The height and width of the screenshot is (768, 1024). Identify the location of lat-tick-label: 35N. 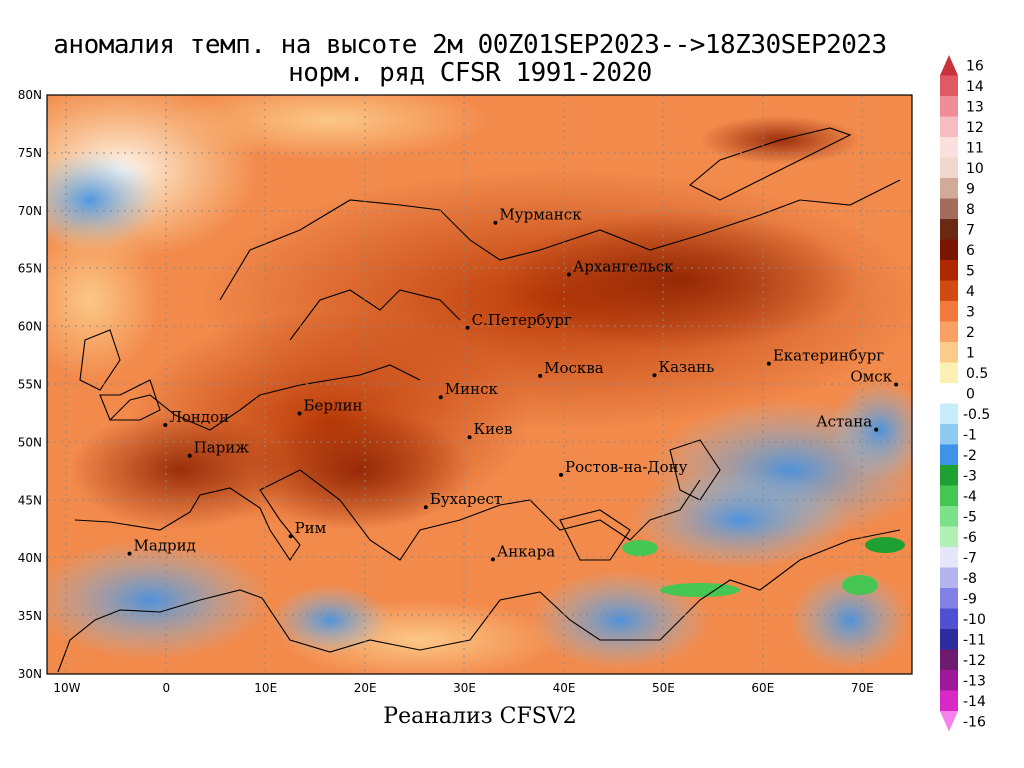
(30, 616).